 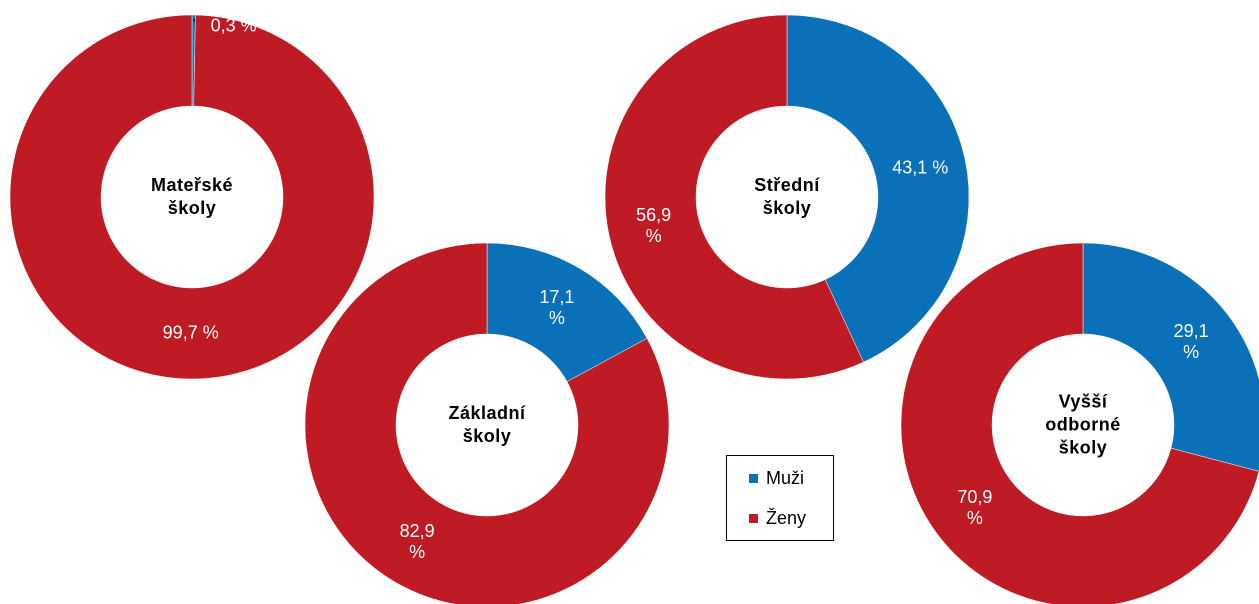 What do you see at coordinates (786, 518) in the screenshot?
I see `legend-label: Ženy` at bounding box center [786, 518].